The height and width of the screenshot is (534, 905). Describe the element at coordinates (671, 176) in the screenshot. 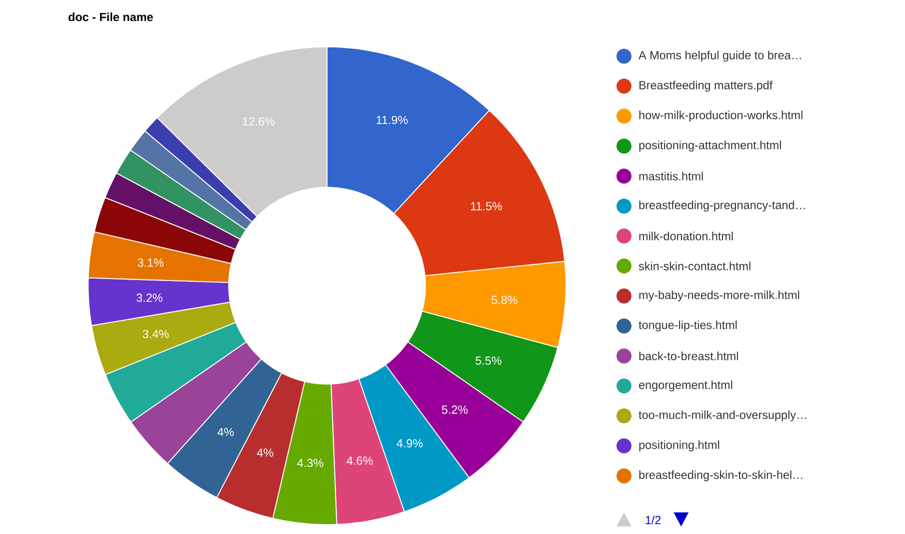

I see `legend-label: mastitis.html` at that location.